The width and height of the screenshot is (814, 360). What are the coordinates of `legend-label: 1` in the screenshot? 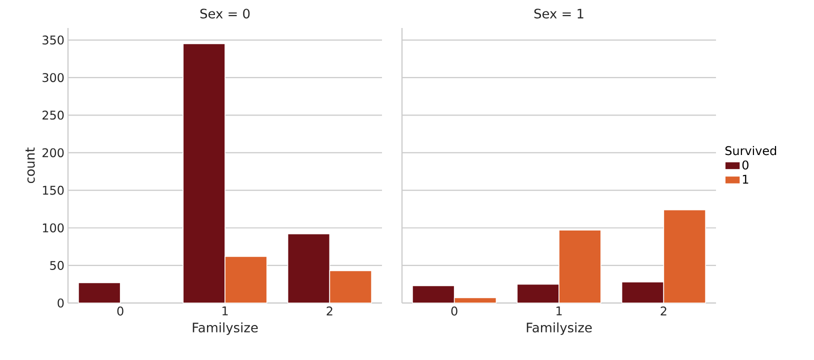 It's located at (745, 179).